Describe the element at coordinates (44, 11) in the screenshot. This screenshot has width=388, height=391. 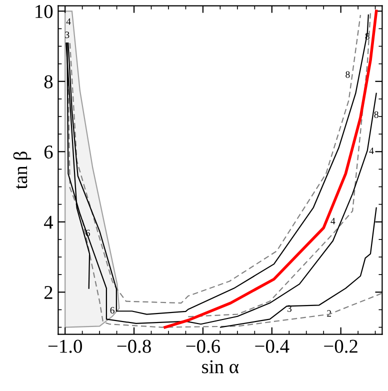
I see `y-tick-label: 10` at that location.